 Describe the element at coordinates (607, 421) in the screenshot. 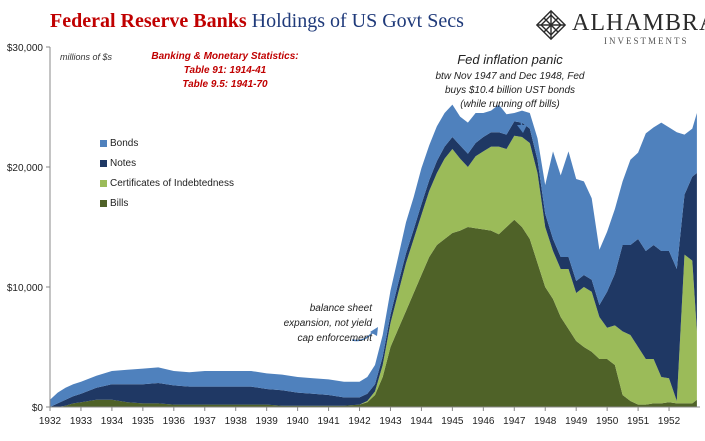

I see `x-tick-label: 1950` at that location.